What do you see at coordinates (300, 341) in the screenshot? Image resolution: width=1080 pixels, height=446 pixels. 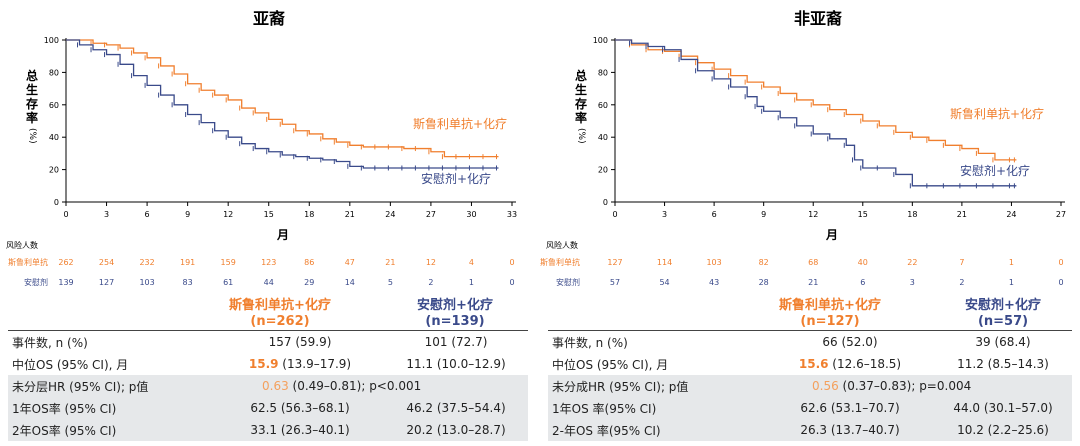 I see `table-cell: 157 (59.9)` at bounding box center [300, 341].